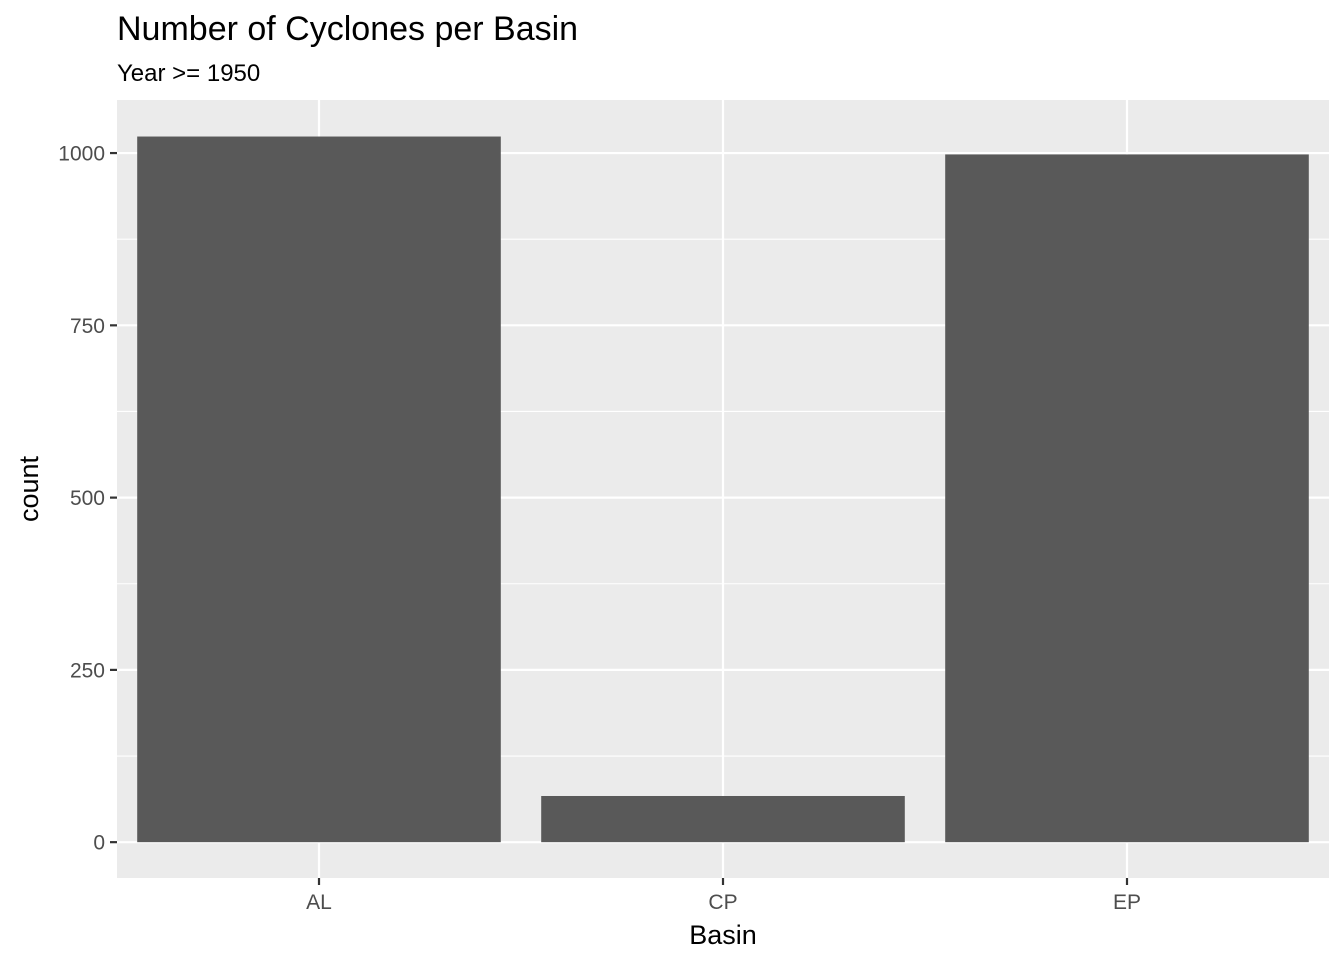  What do you see at coordinates (189, 73) in the screenshot?
I see `chart-subtitle: Year >= 1950` at bounding box center [189, 73].